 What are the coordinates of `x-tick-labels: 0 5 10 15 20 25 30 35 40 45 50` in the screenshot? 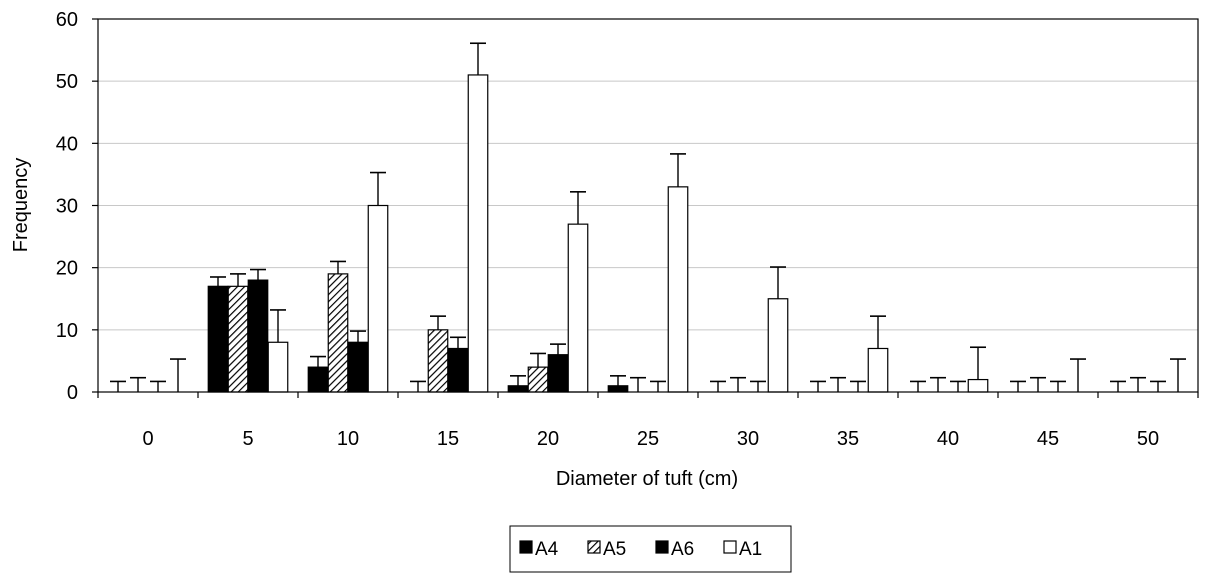 It's located at (650, 439).